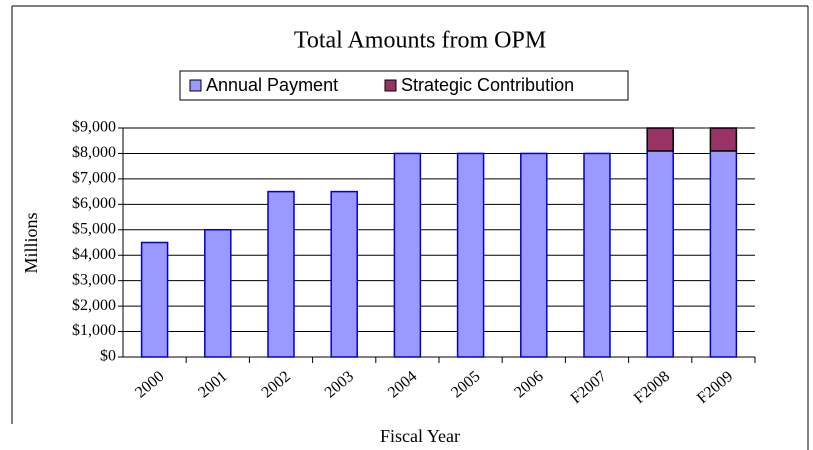  What do you see at coordinates (420, 436) in the screenshot?
I see `x-axis-title: Fiscal Year` at bounding box center [420, 436].